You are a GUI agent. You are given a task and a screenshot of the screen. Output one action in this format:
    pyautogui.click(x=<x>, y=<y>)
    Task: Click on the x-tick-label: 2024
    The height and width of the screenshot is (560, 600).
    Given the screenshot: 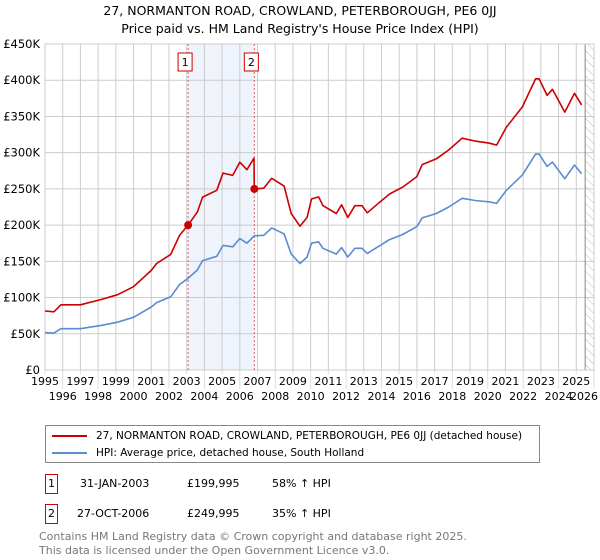 What is the action you would take?
    pyautogui.click(x=559, y=396)
    